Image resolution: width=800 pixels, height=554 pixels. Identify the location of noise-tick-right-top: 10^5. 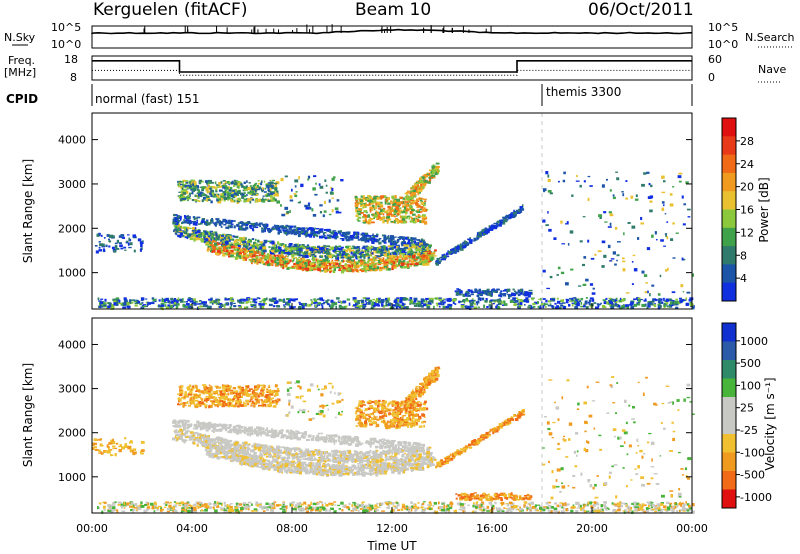
(723, 27).